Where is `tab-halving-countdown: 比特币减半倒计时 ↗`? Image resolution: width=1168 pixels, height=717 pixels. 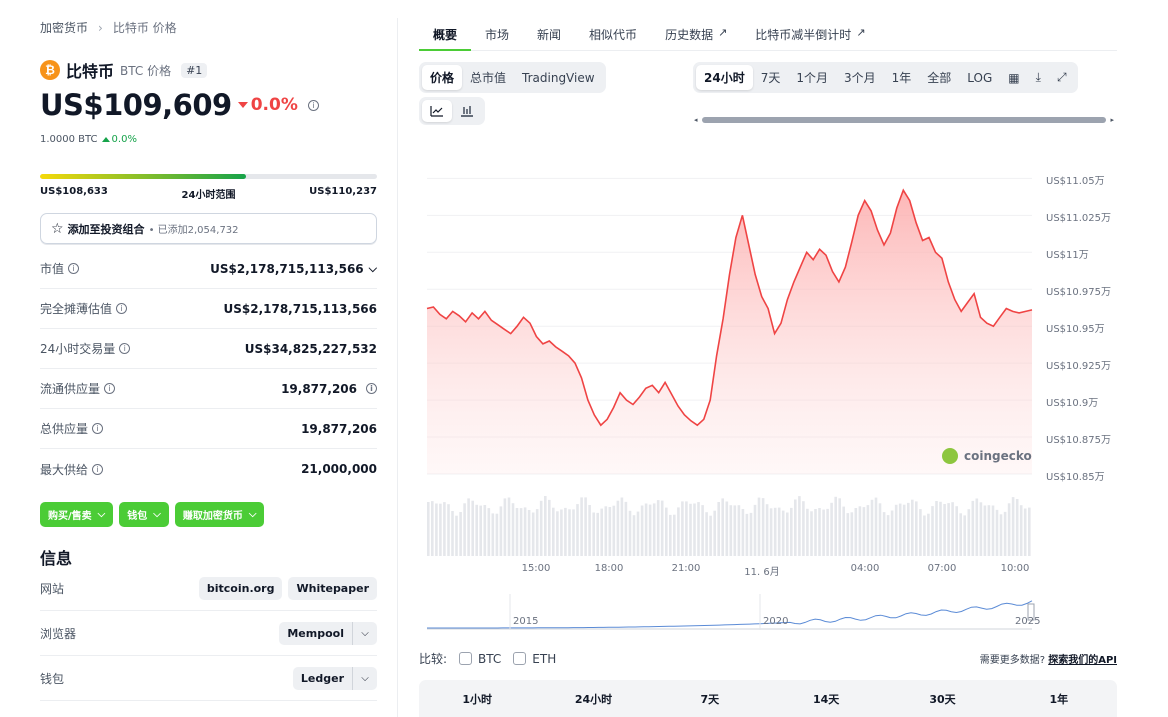 tab-halving-countdown: 比特币减半倒计时 ↗ is located at coordinates (810, 36).